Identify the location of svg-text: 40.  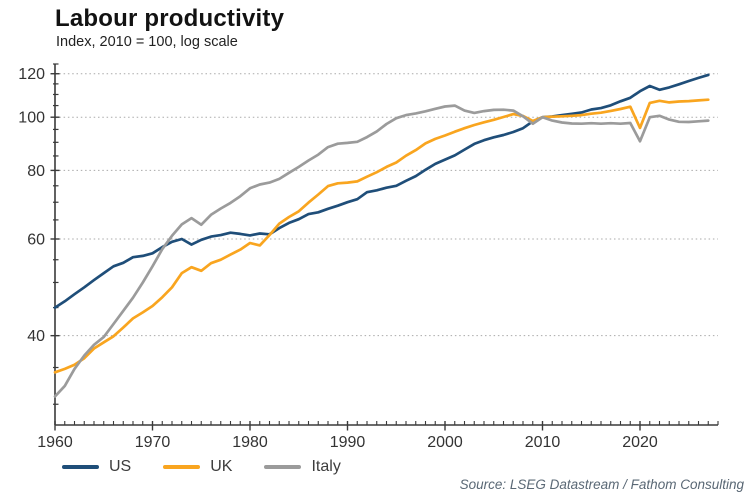
(36, 336).